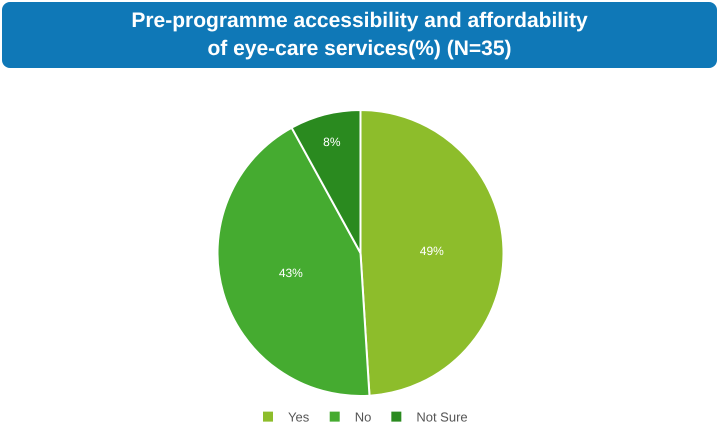 The image size is (721, 446). I want to click on legend-label: Not Sure, so click(442, 417).